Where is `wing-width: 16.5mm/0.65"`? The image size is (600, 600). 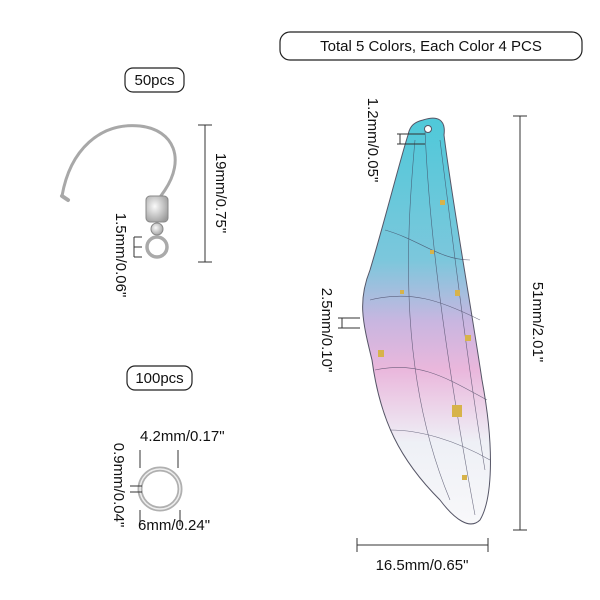
wing-width: 16.5mm/0.65" is located at coordinates (422, 565).